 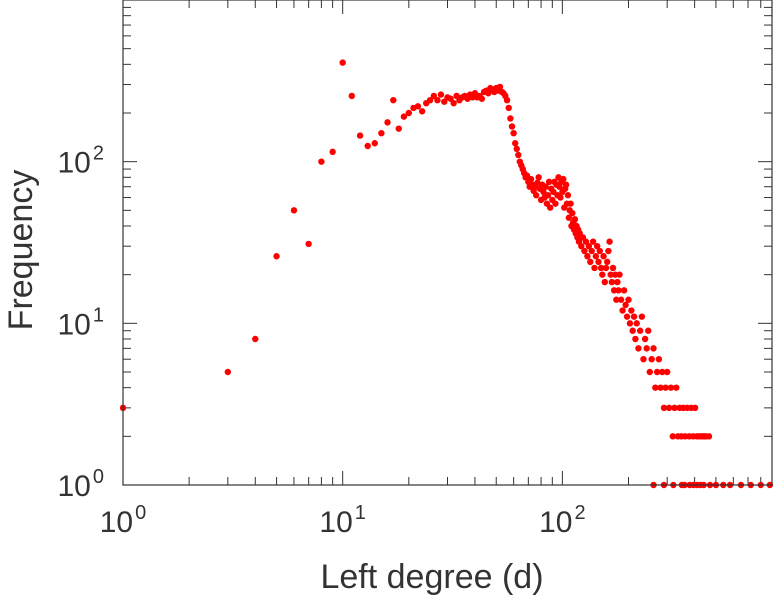 What do you see at coordinates (562, 520) in the screenshot?
I see `x-tick-label: 10 2` at bounding box center [562, 520].